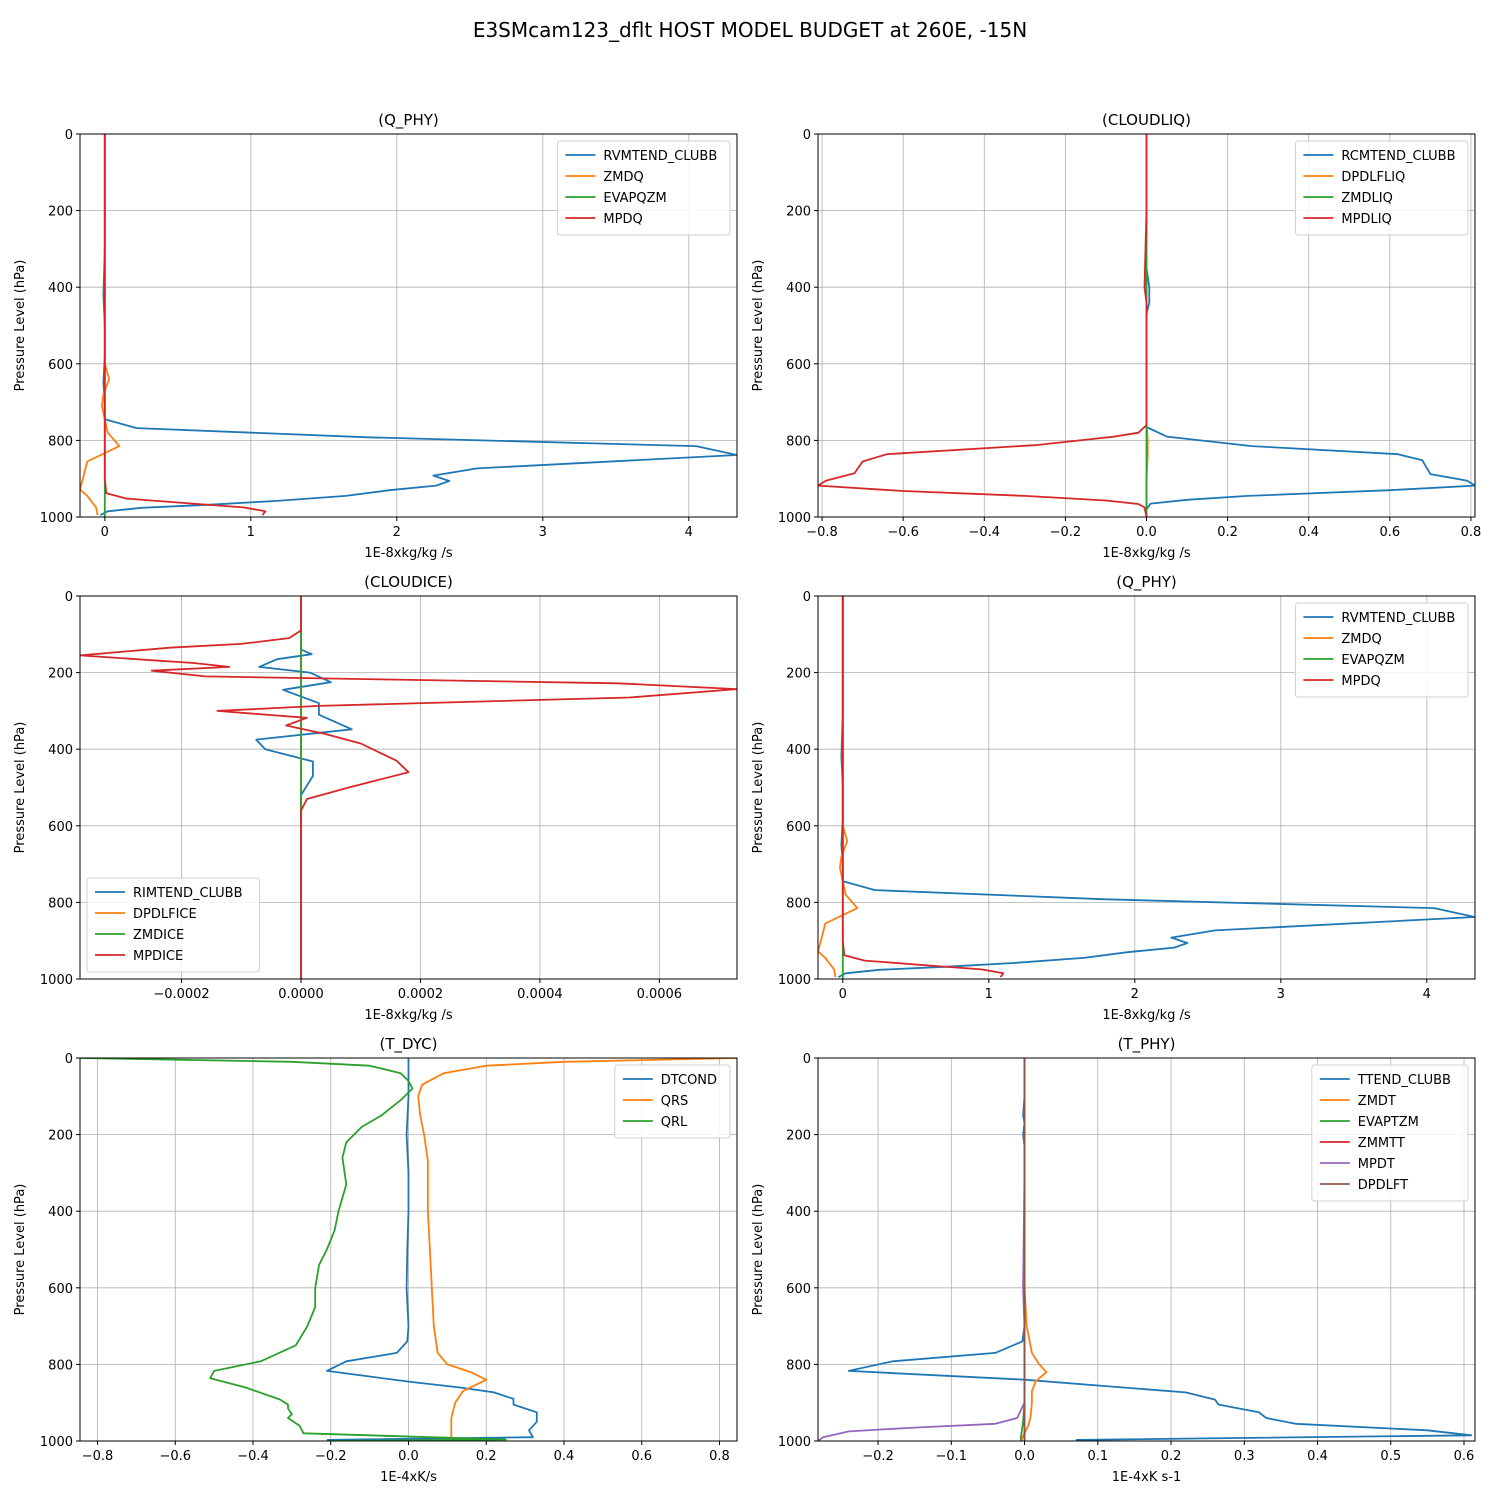 The image size is (1500, 1500). What do you see at coordinates (672, 1101) in the screenshot?
I see `legend: DTCOND QRS QRL` at bounding box center [672, 1101].